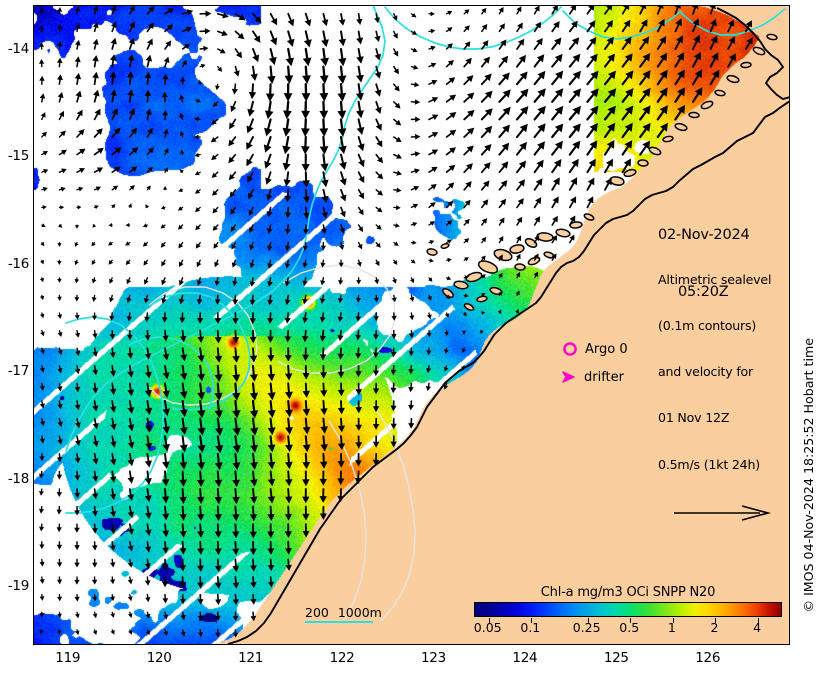 The height and width of the screenshot is (680, 820). I want to click on bathymetry-scale-legend: 200 1000m, so click(343, 614).